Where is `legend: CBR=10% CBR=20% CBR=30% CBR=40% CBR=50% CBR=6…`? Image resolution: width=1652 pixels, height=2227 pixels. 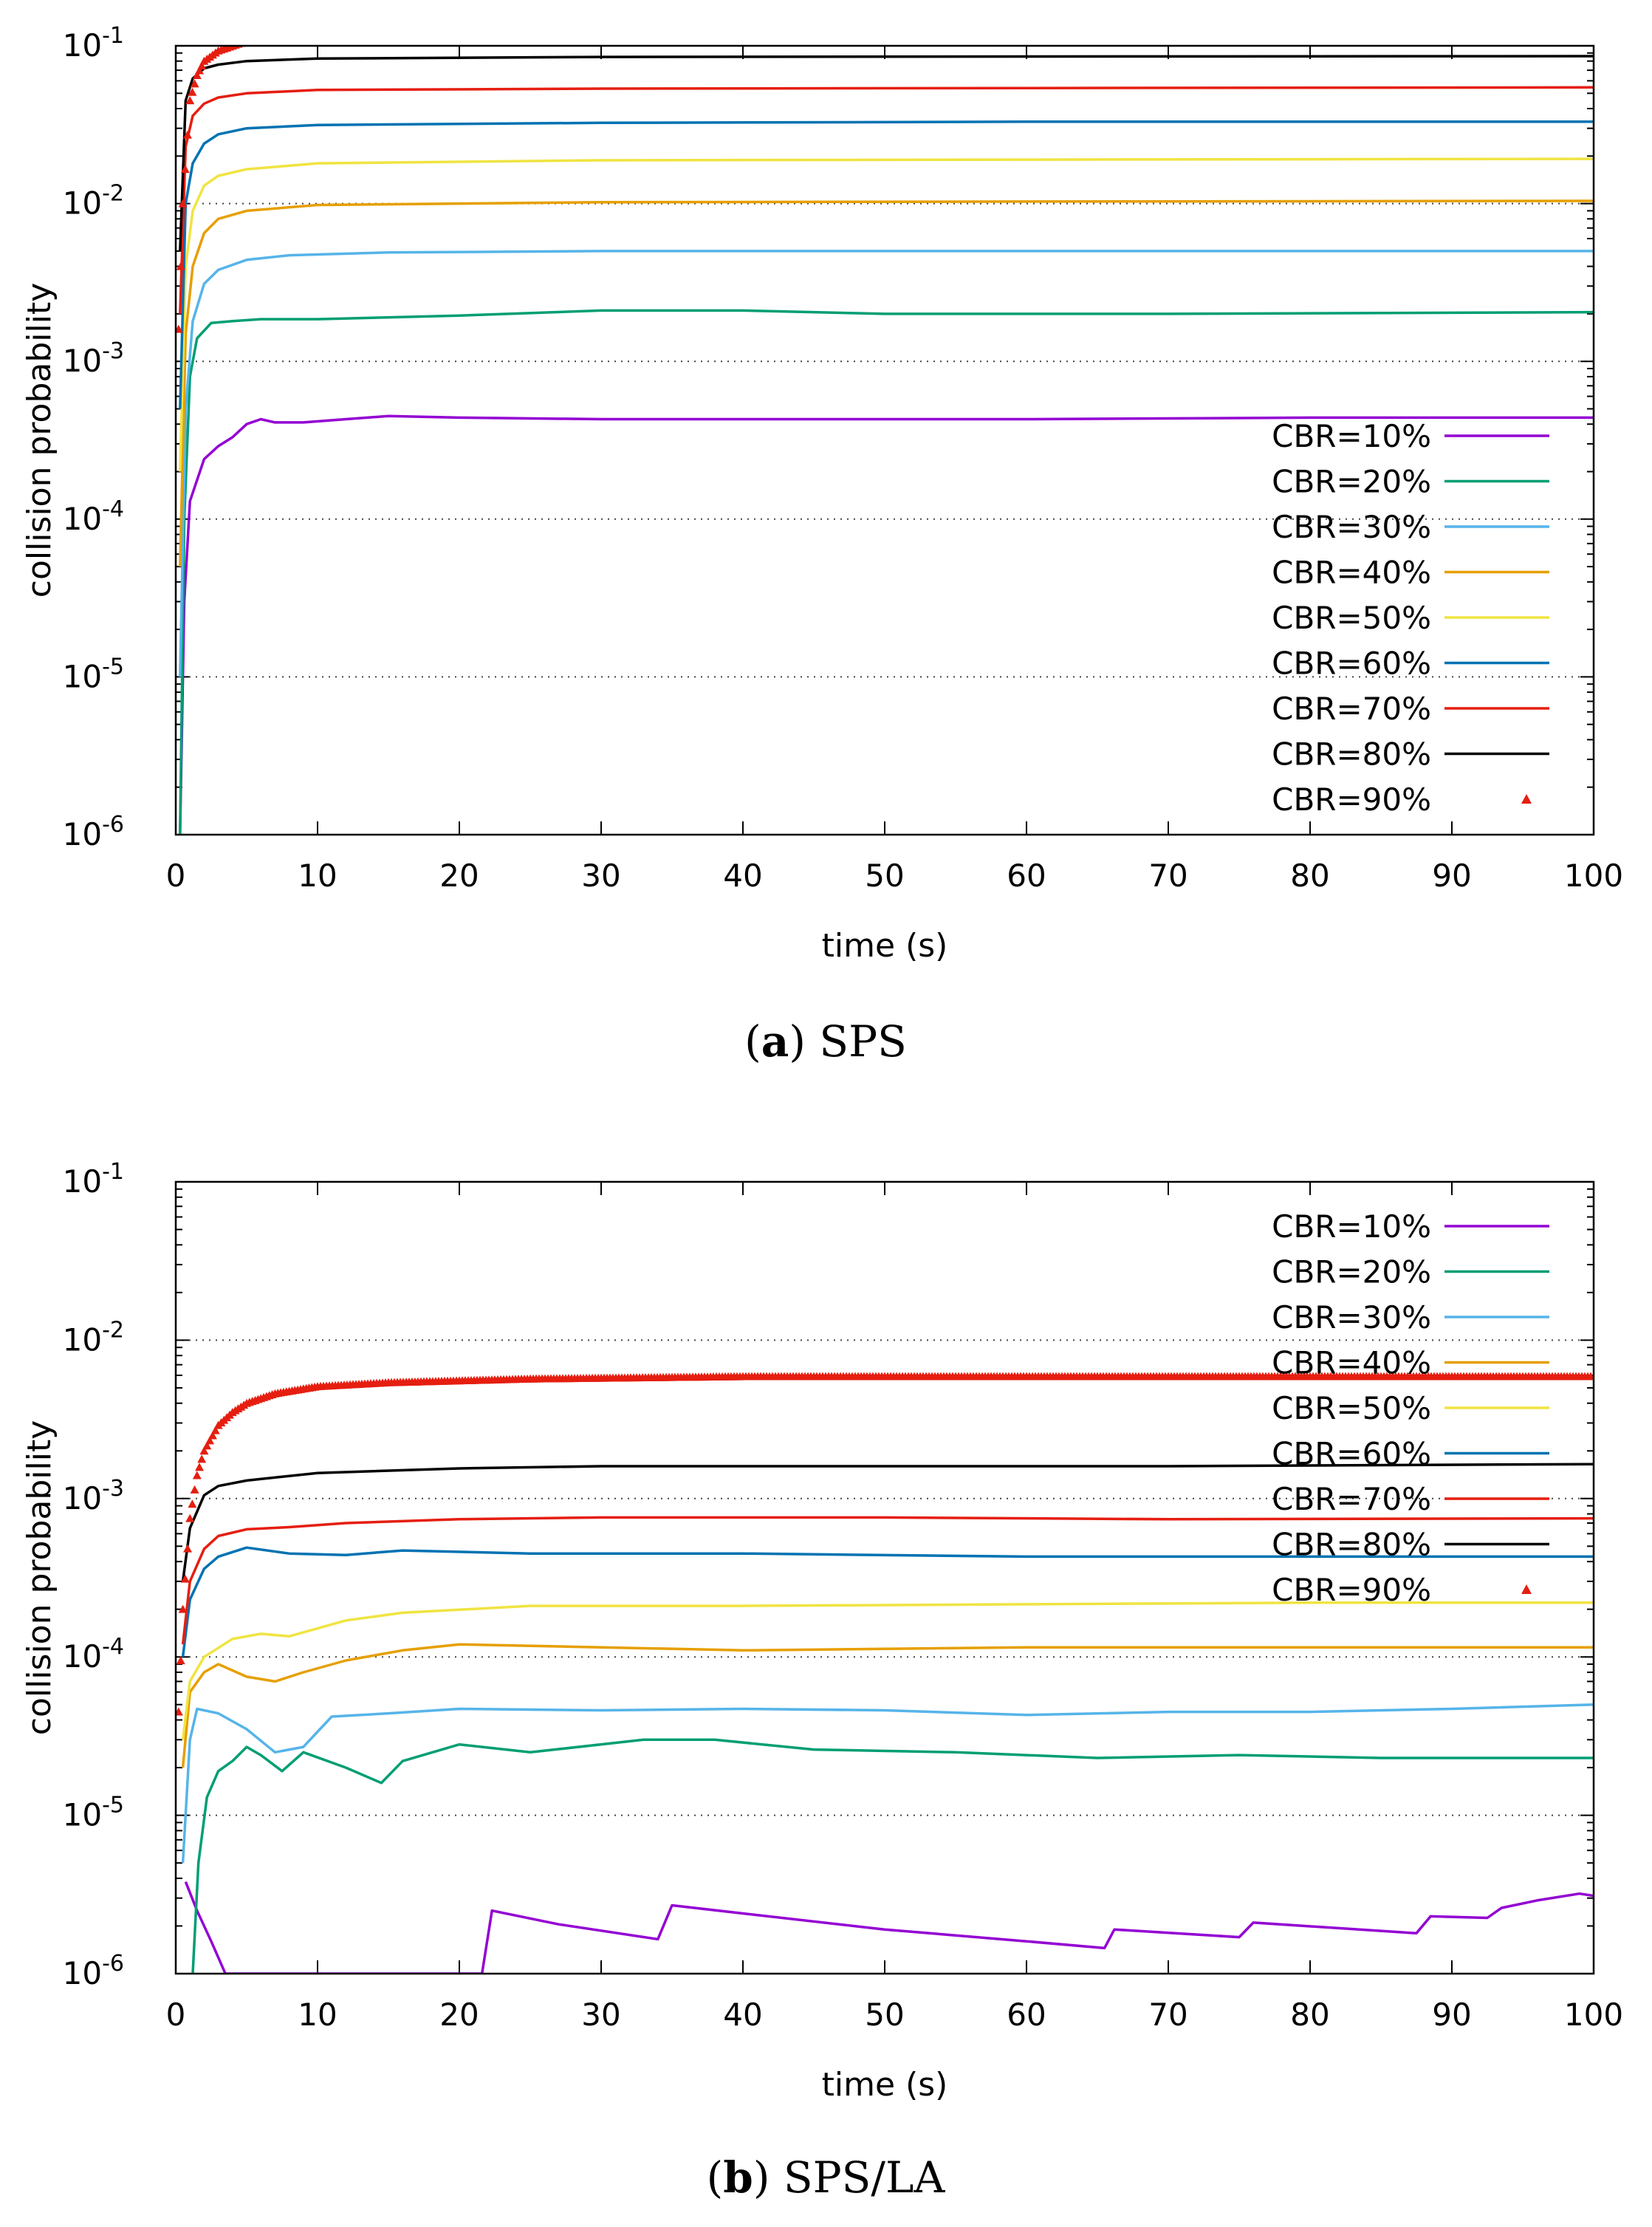 legend: CBR=10% CBR=20% CBR=30% CBR=40% CBR=50% CBR=6… is located at coordinates (1410, 1408).